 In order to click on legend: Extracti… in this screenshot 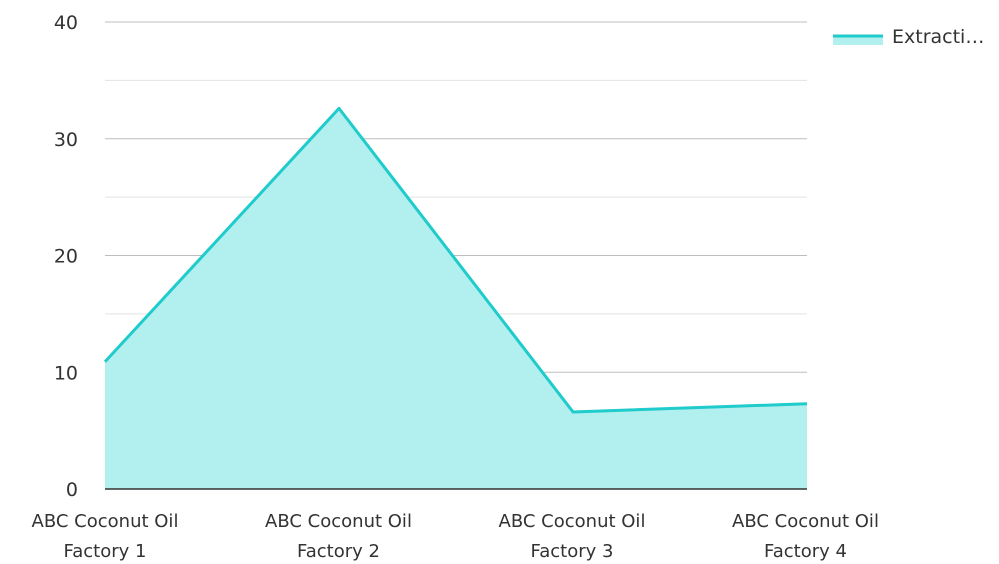, I will do `click(908, 37)`.